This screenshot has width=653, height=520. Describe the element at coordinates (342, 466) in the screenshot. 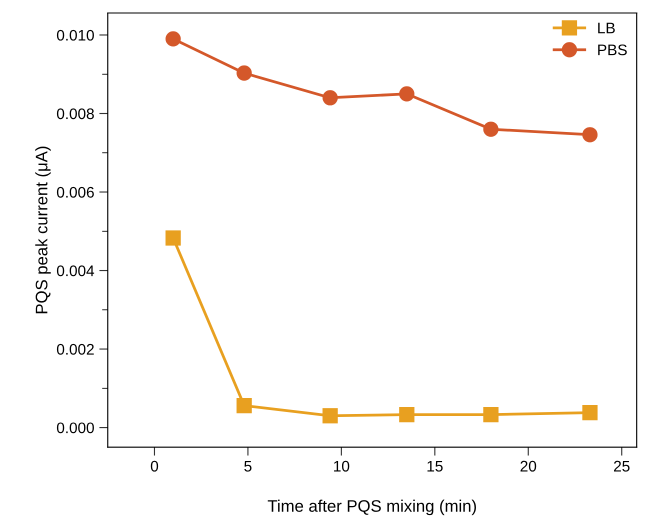

I see `x-tick-label: 10` at that location.